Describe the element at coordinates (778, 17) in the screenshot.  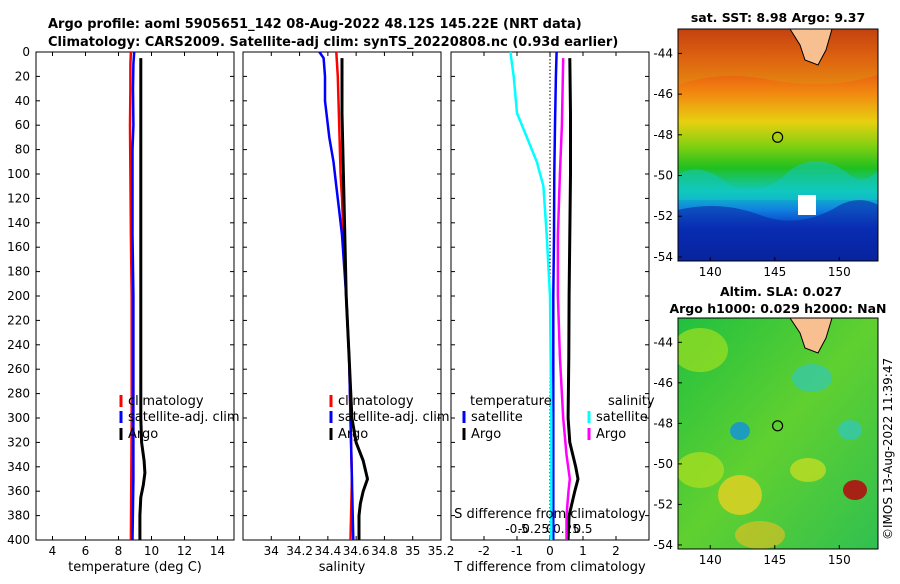
I see `sst-map-title: sat. SST: 8.98 Argo: 9.37` at that location.